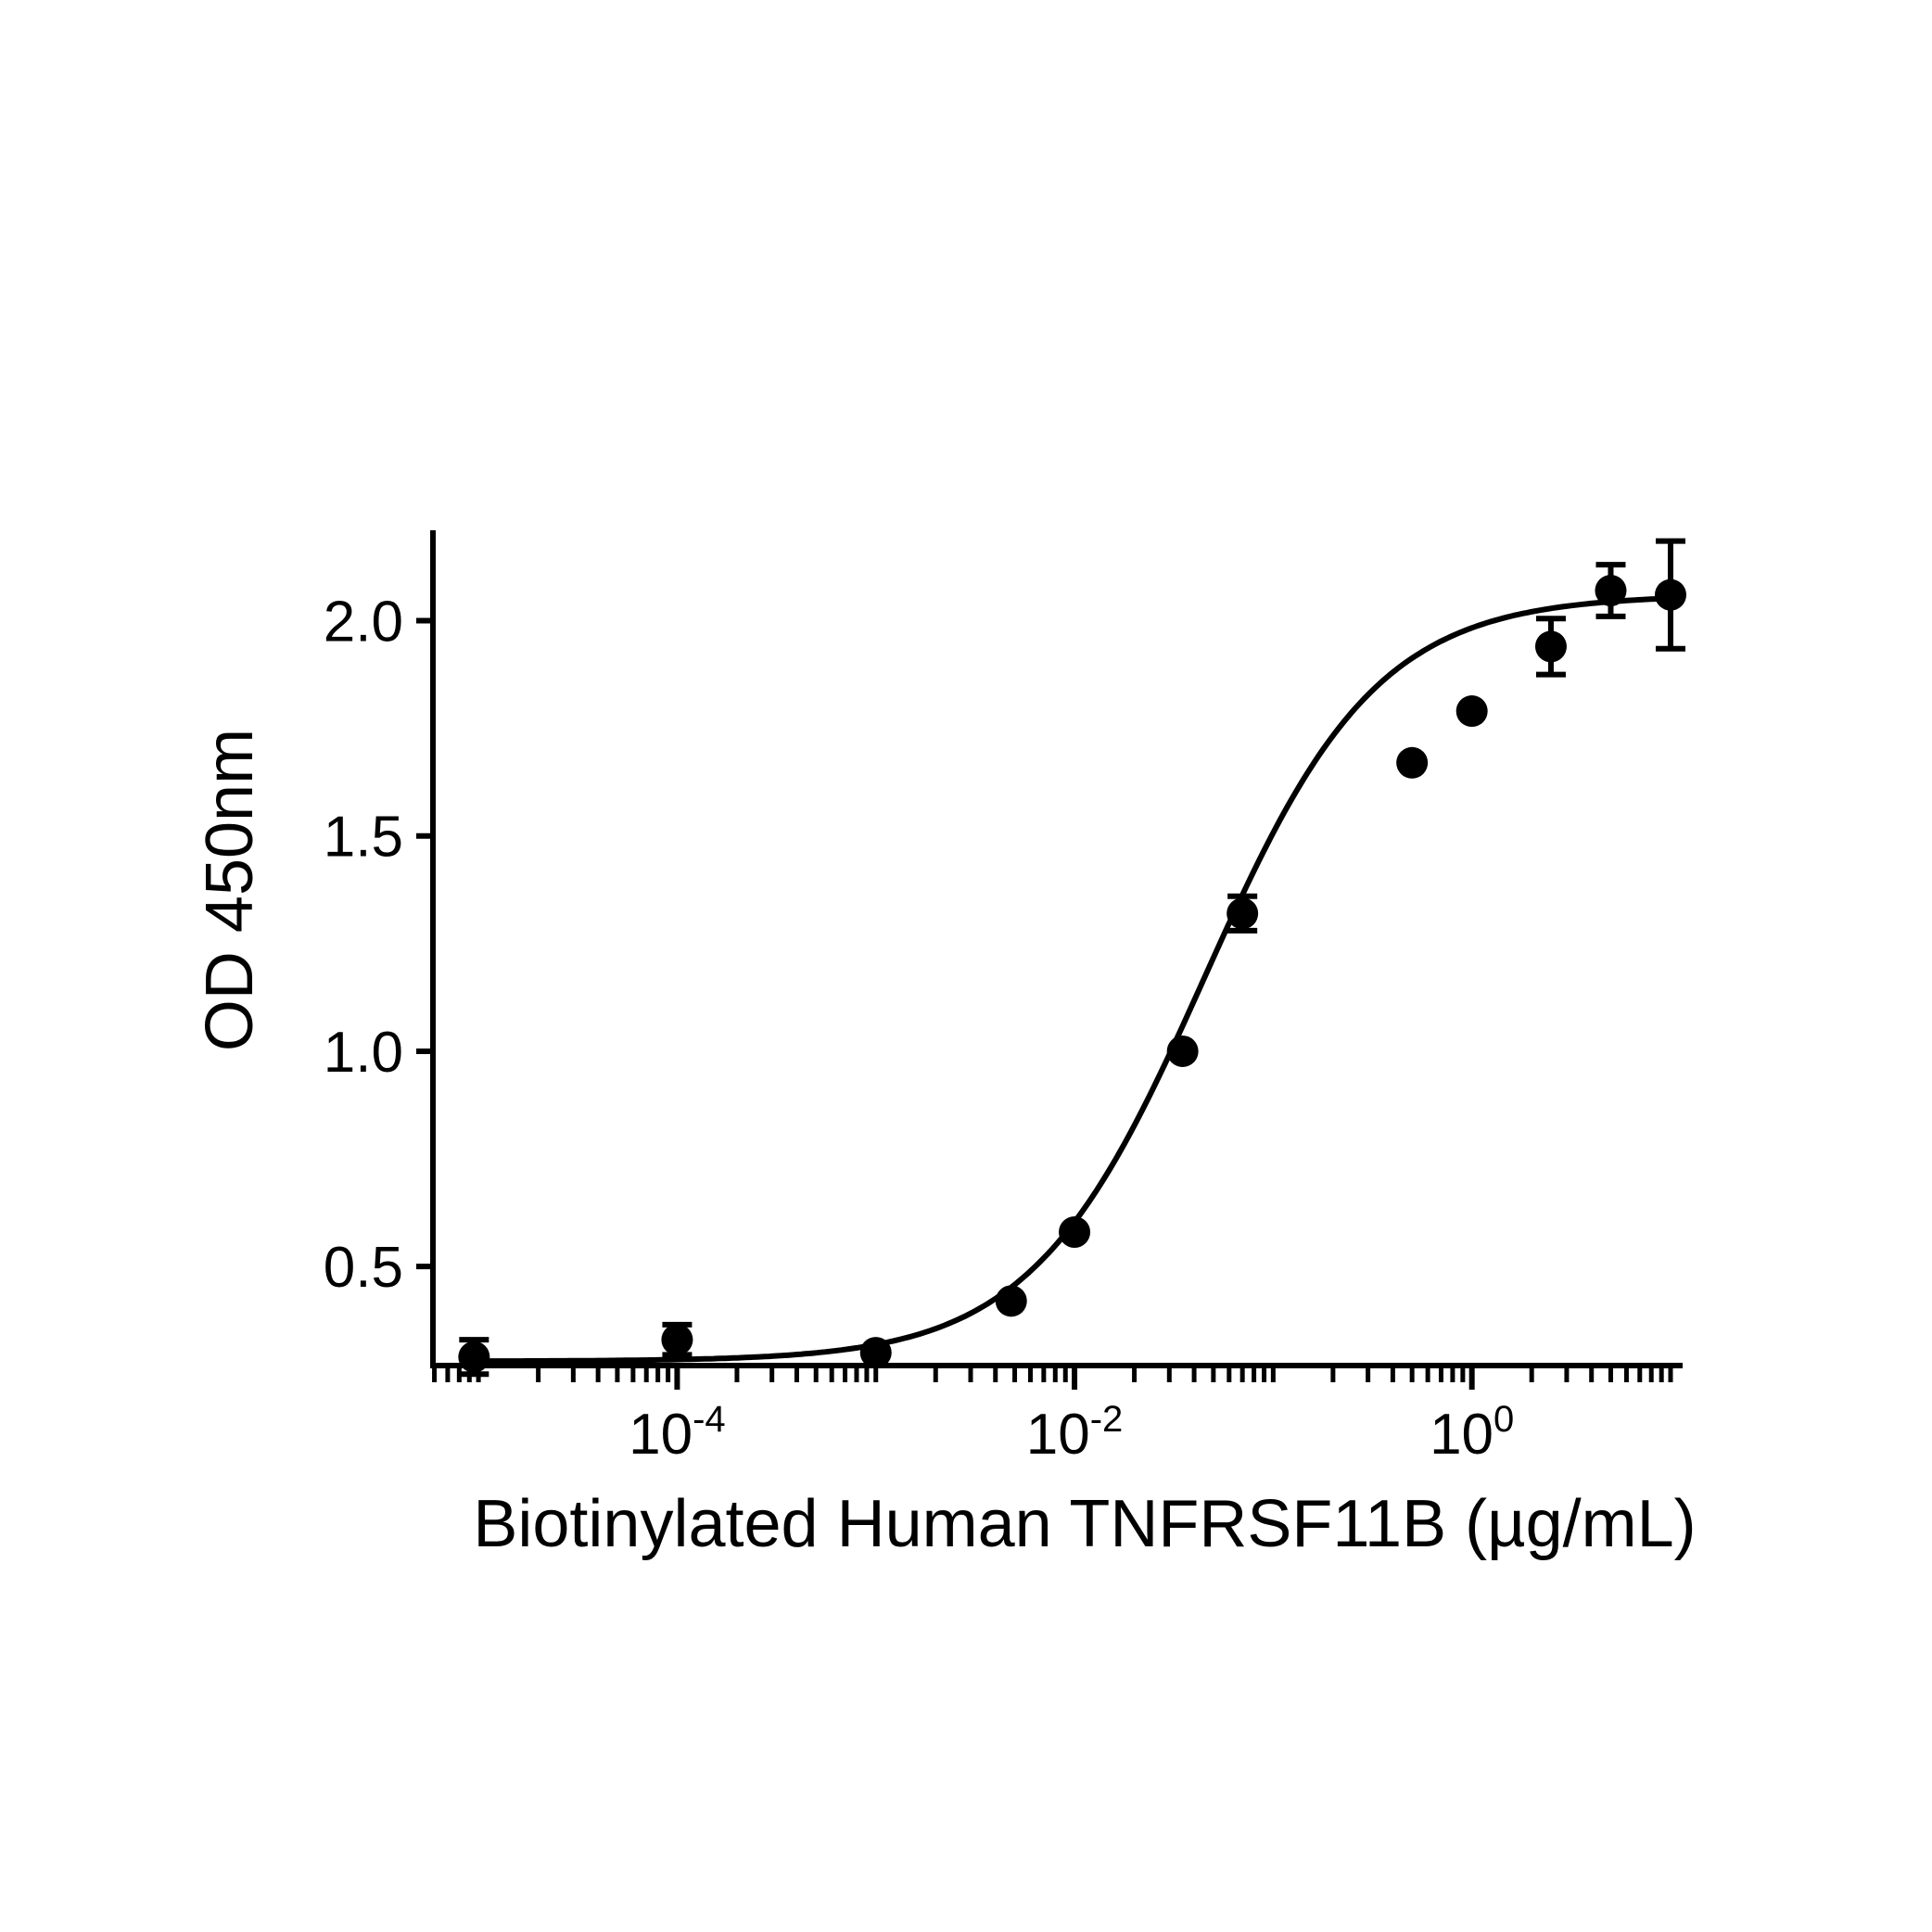 The image size is (1932, 1932). What do you see at coordinates (378, 945) in the screenshot?
I see `y-axis-ticks: 0.5 1.0 1.5 2.0` at bounding box center [378, 945].